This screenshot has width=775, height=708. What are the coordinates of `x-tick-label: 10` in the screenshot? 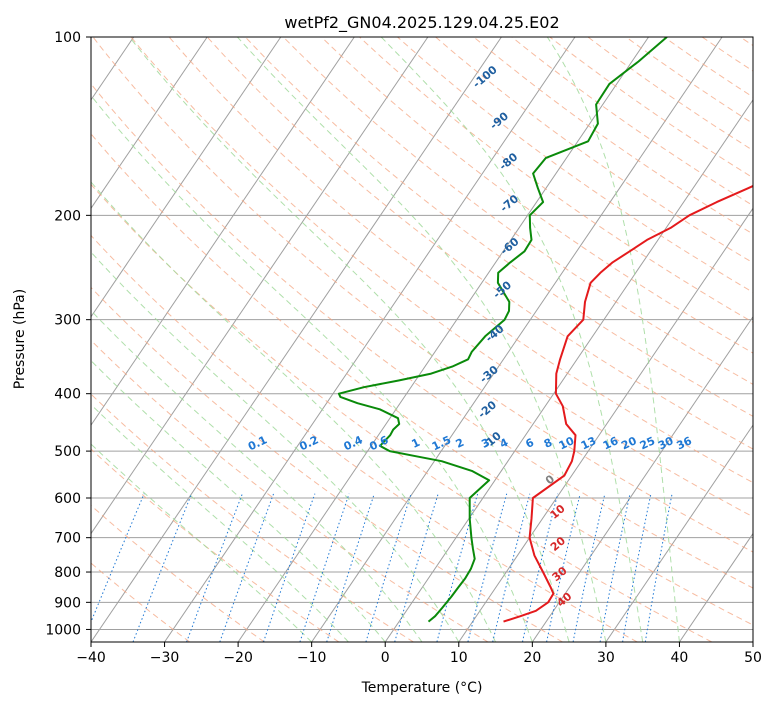 It's located at (459, 658).